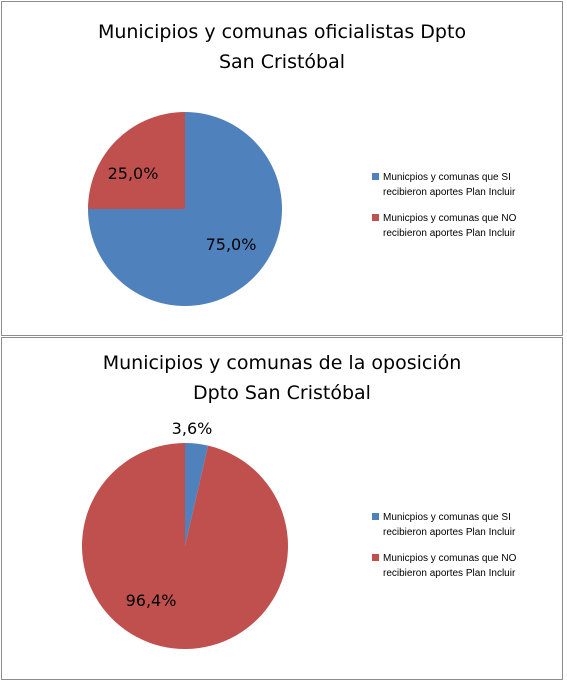  Describe the element at coordinates (133, 173) in the screenshot. I see `slice-data-label: 25,0%` at that location.